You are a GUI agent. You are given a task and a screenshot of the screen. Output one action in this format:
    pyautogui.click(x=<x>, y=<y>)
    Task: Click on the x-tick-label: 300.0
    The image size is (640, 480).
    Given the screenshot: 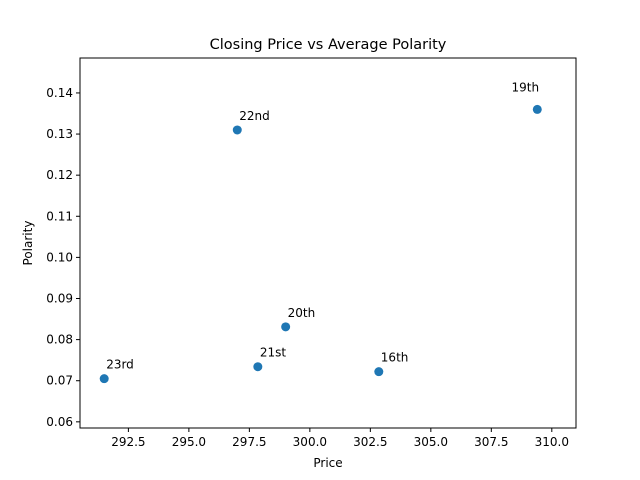 What is the action you would take?
    pyautogui.click(x=310, y=442)
    